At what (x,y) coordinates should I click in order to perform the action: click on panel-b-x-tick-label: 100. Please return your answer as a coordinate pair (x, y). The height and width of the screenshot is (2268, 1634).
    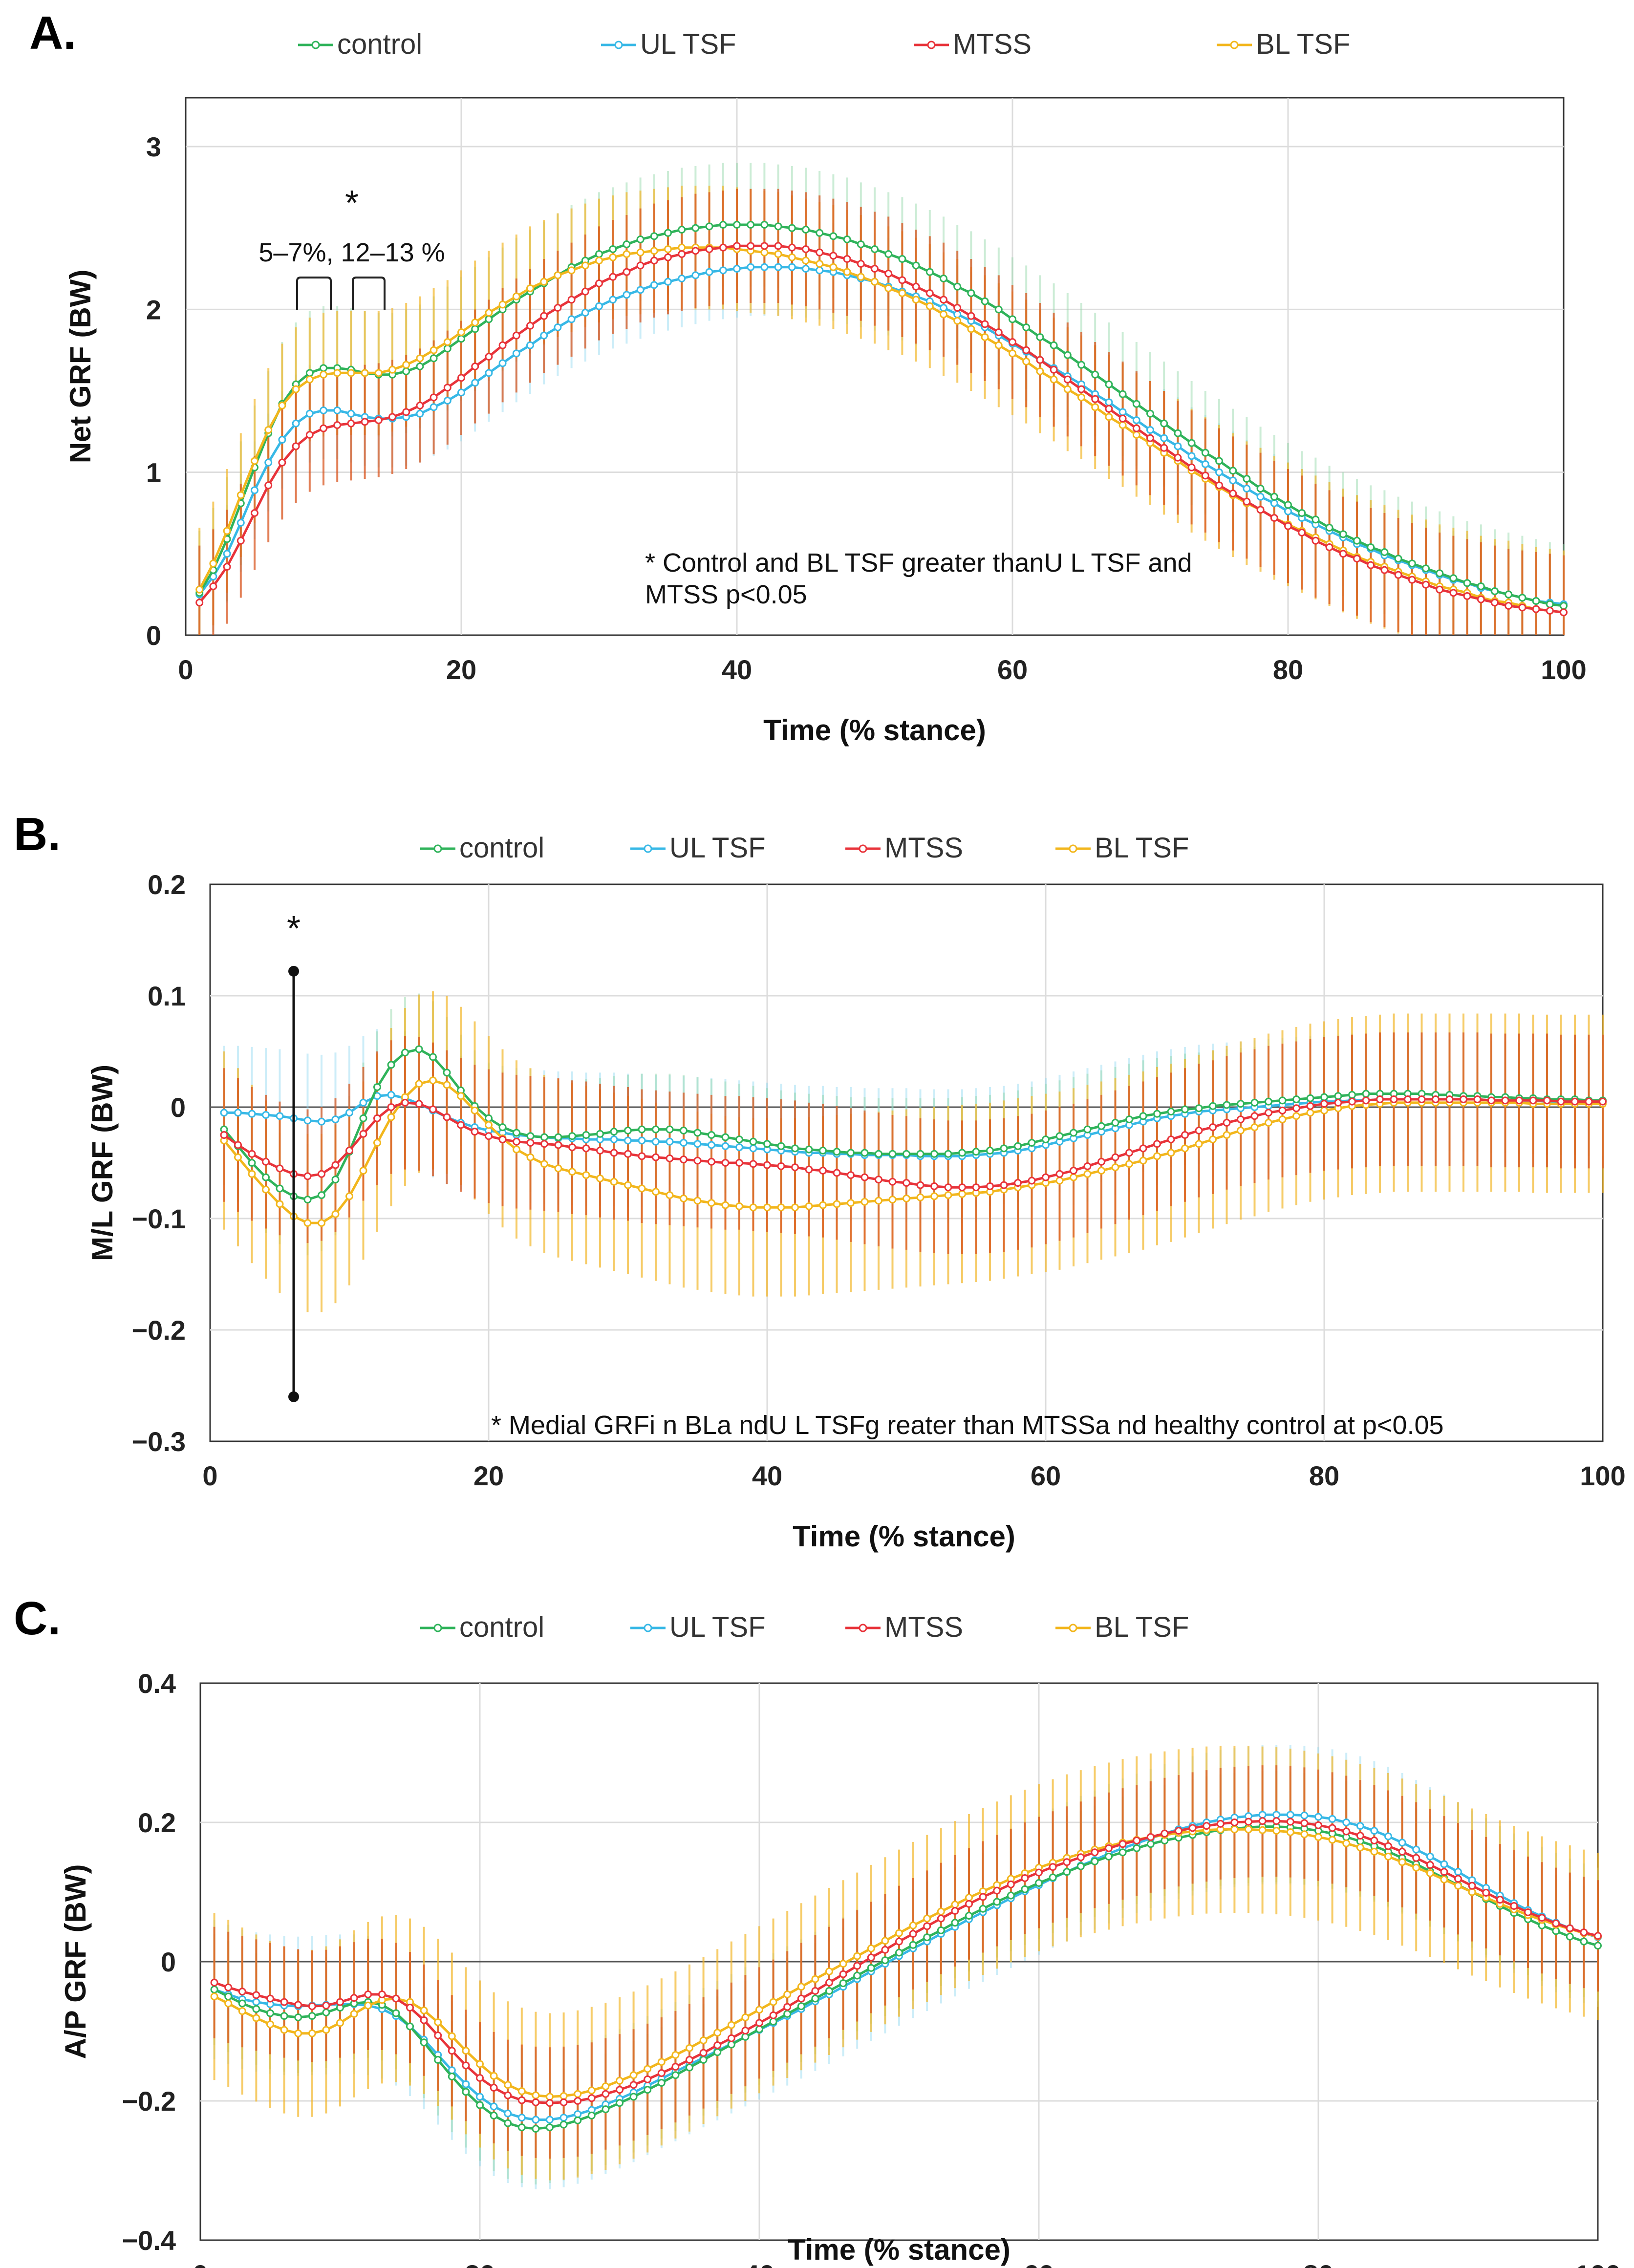
    Looking at the image, I should click on (1602, 1475).